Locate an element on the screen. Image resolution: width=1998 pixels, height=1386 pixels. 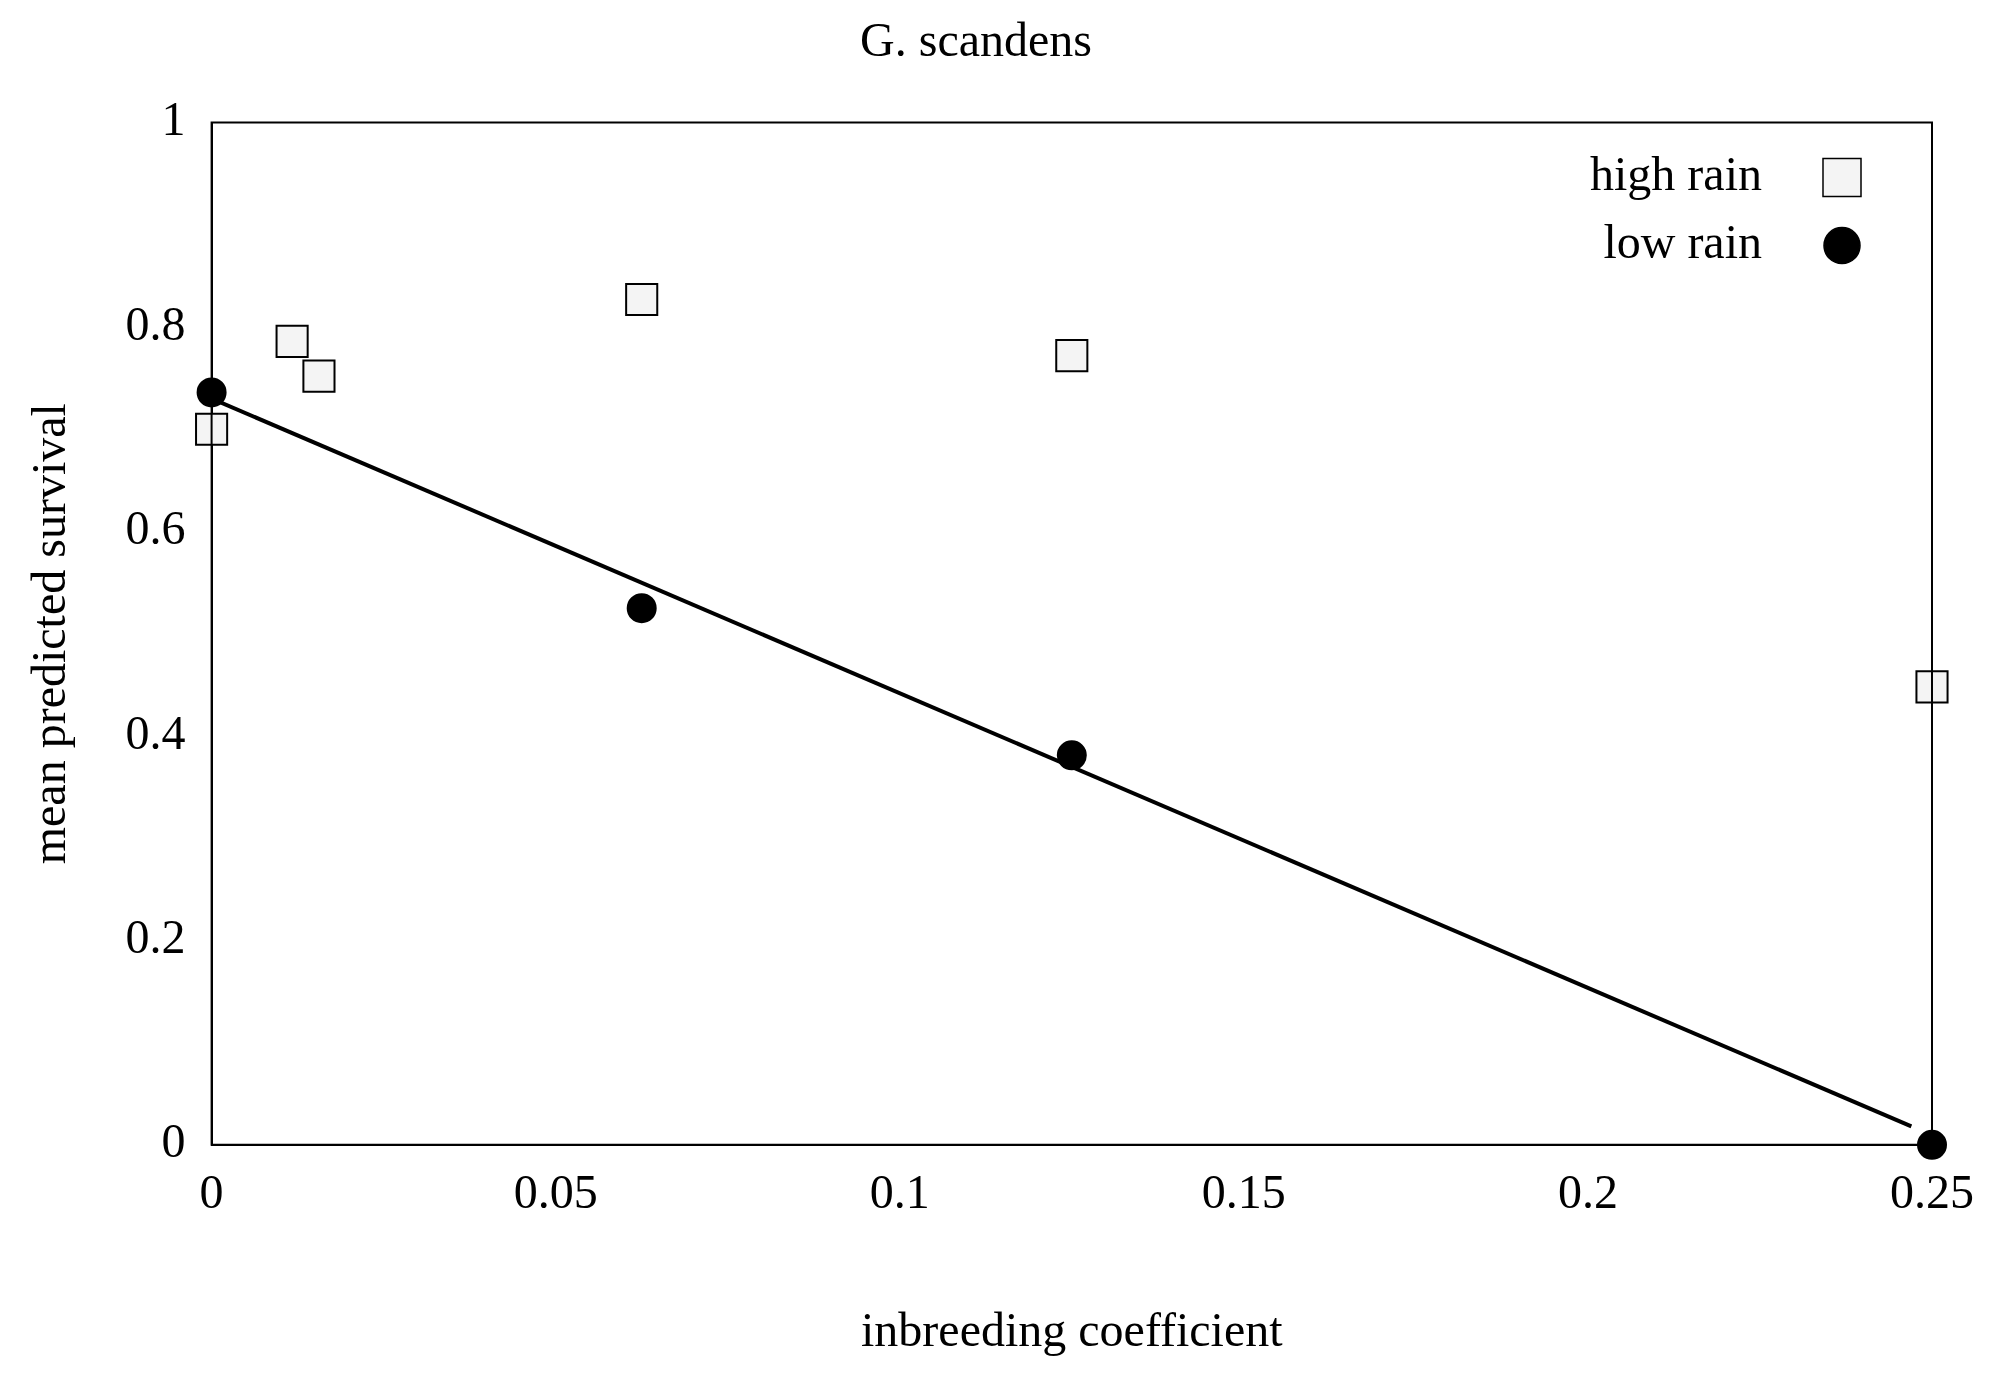
chart-title: G. scandens is located at coordinates (976, 40).